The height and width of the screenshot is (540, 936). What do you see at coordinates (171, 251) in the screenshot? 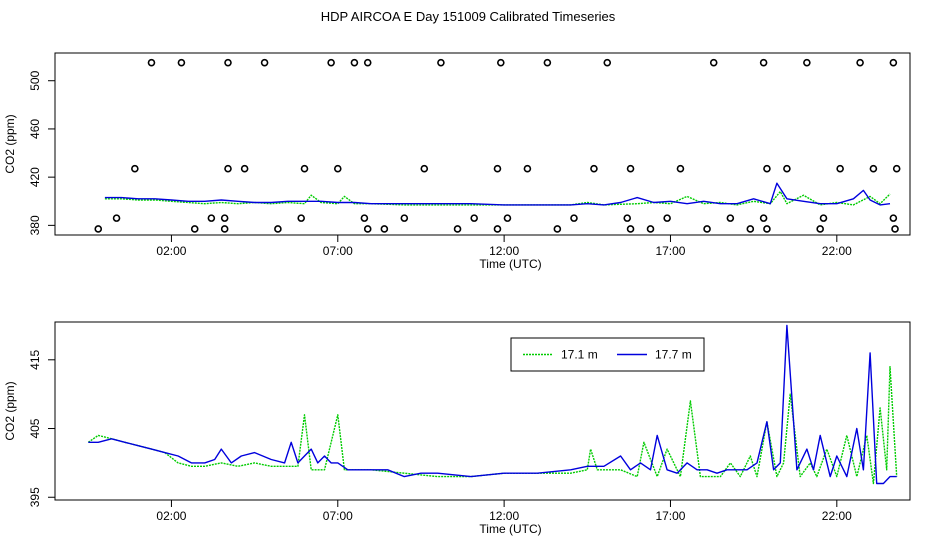
I see `top-x-tick-label: 02:00` at bounding box center [171, 251].